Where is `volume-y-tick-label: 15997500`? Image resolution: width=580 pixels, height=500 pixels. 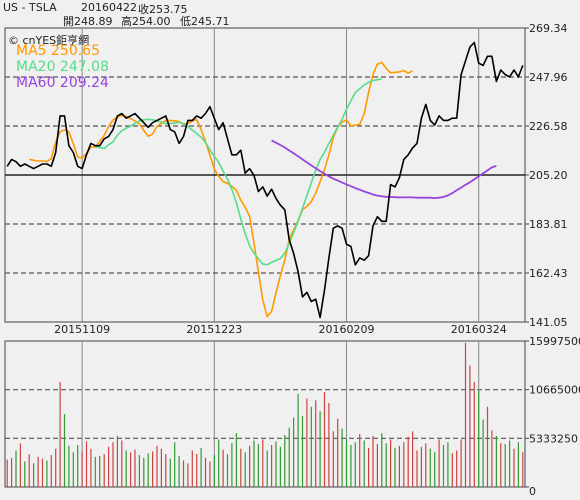 volume-y-tick-label: 15997500 is located at coordinates (554, 341).